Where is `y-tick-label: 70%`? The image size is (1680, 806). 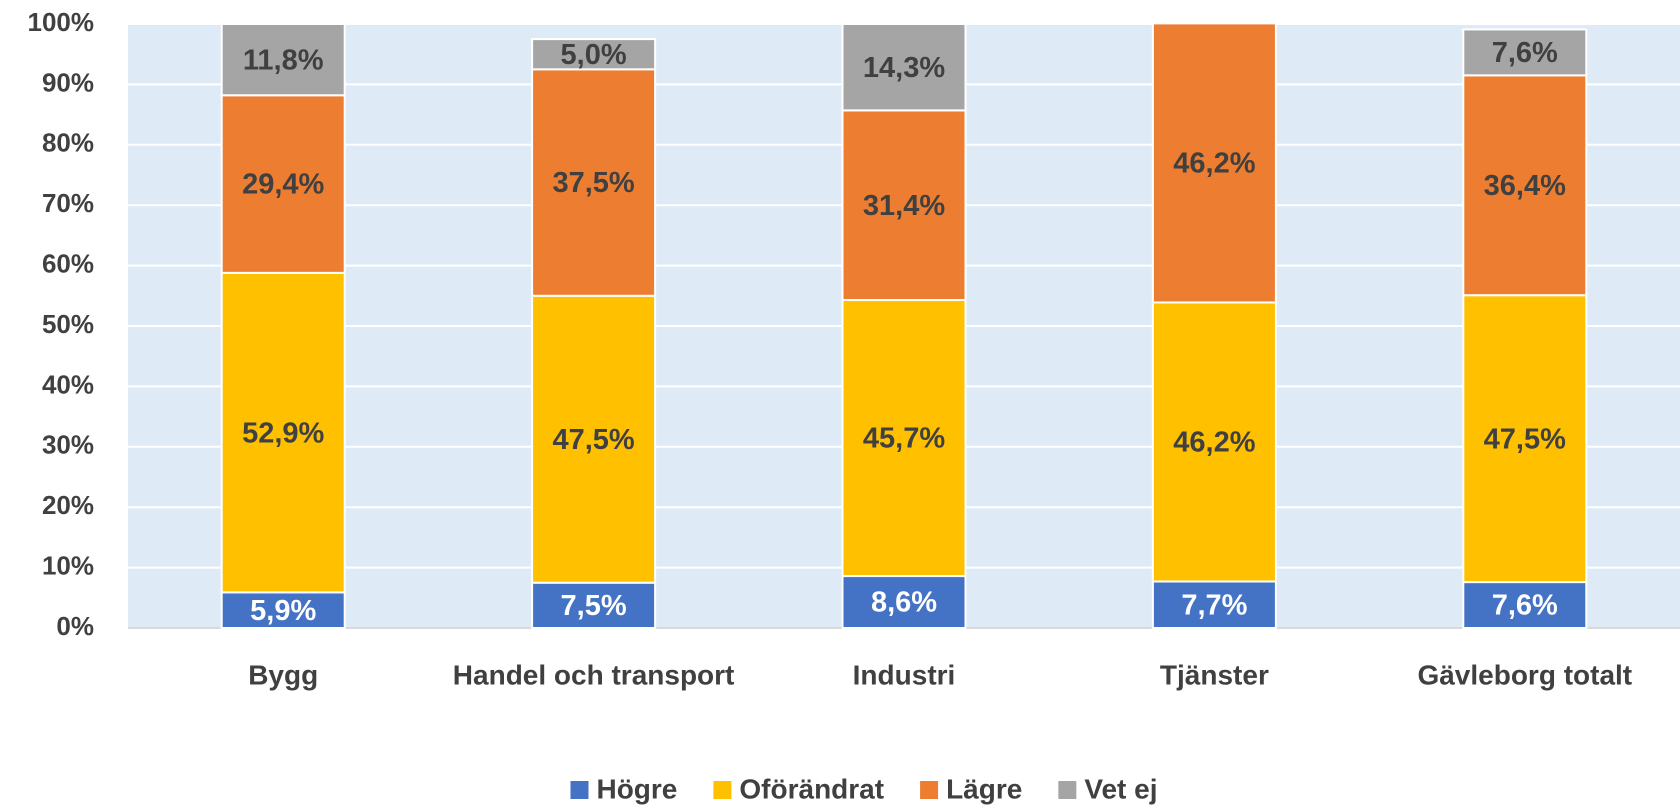 y-tick-label: 70% is located at coordinates (68, 203).